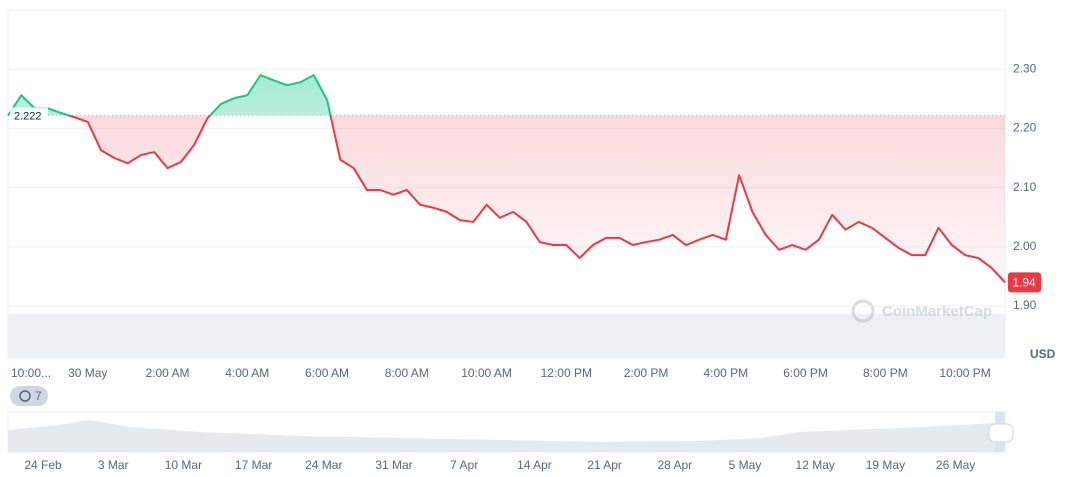 The width and height of the screenshot is (1072, 477). Describe the element at coordinates (323, 465) in the screenshot. I see `navigator-label: 24 Mar` at that location.